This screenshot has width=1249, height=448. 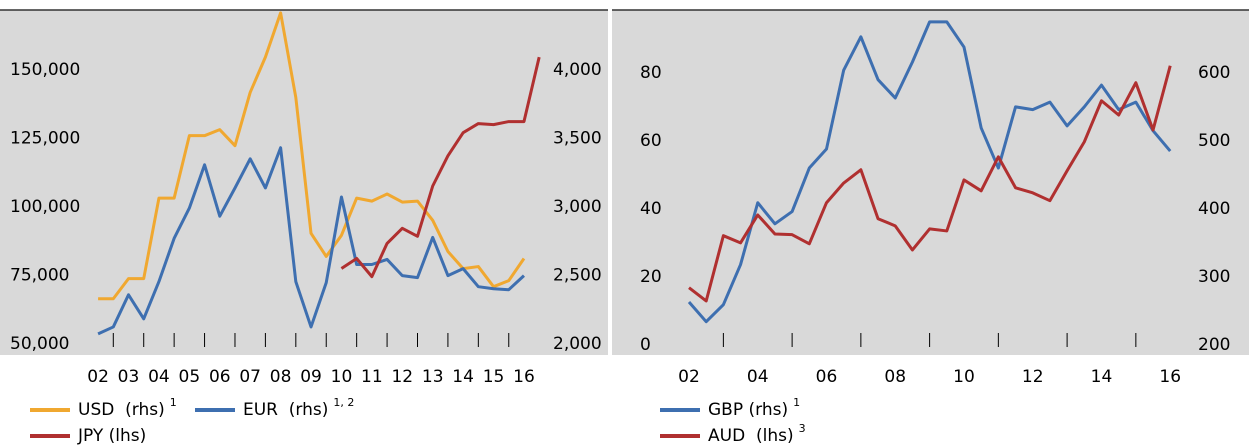 What do you see at coordinates (651, 209) in the screenshot?
I see `y-tick-label: 40` at bounding box center [651, 209].